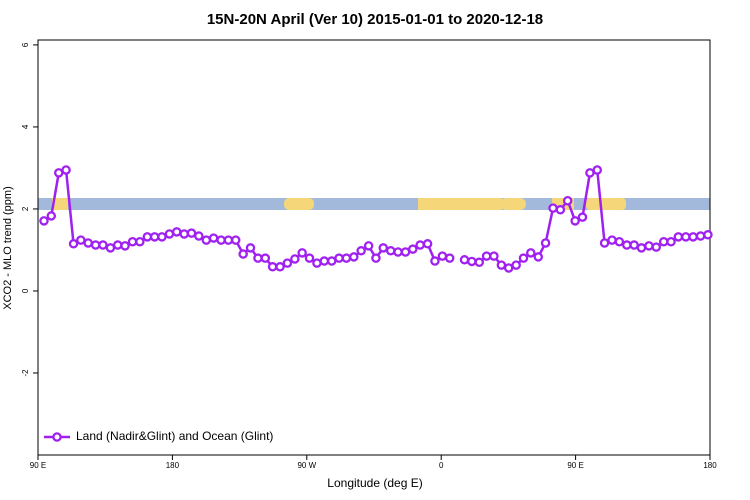 The image size is (750, 500). I want to click on y-tick-label: 6, so click(25, 44).